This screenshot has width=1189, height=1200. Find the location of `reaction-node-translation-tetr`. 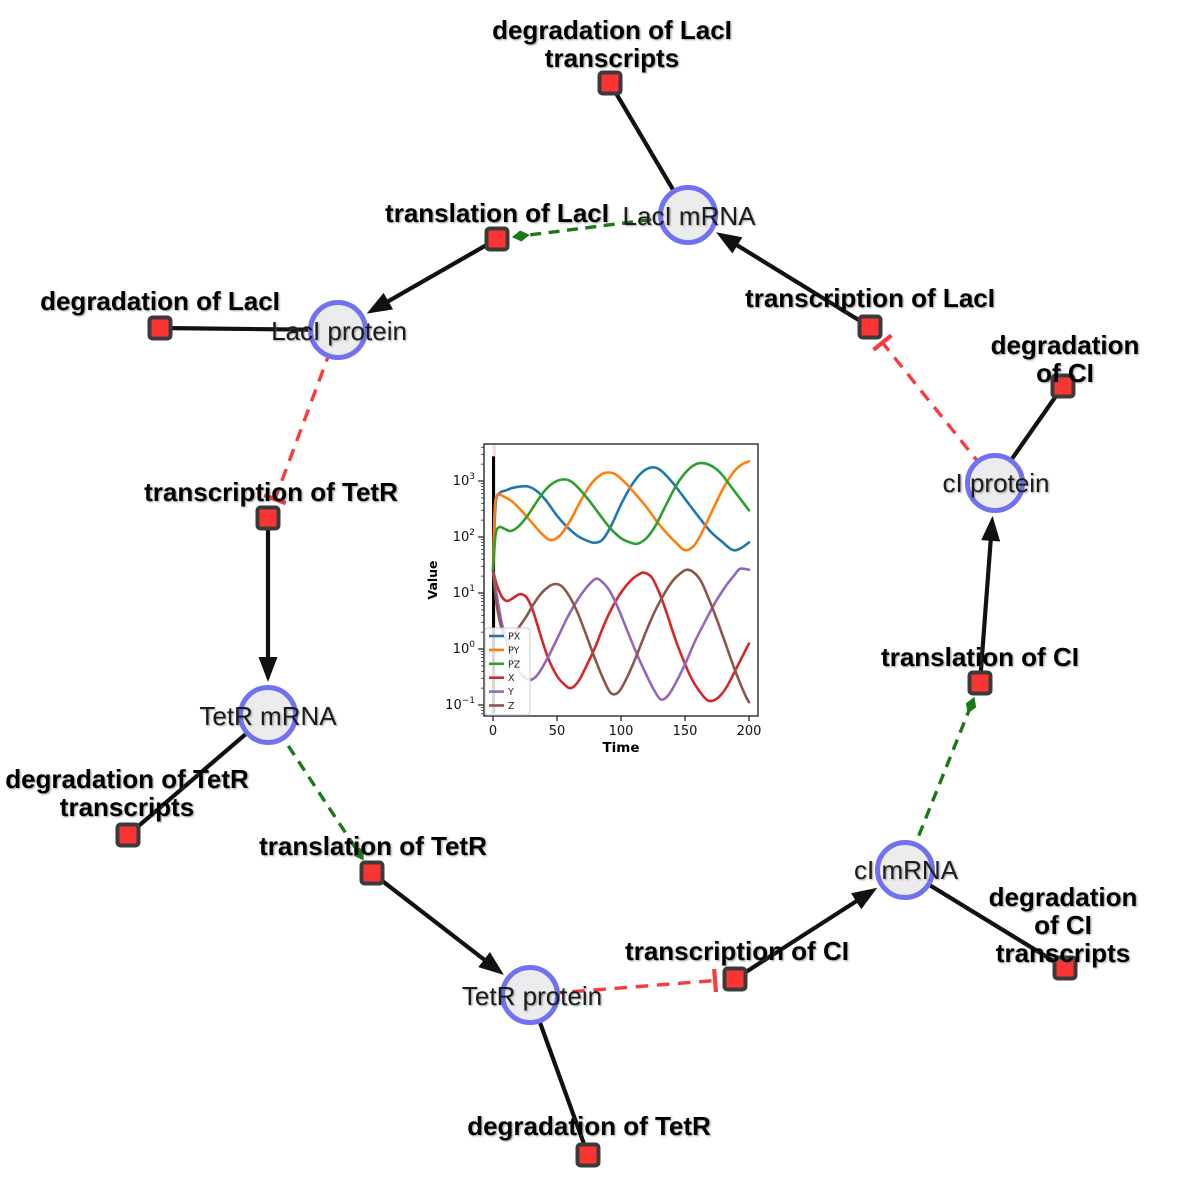

reaction-node-translation-tetr is located at coordinates (372, 873).